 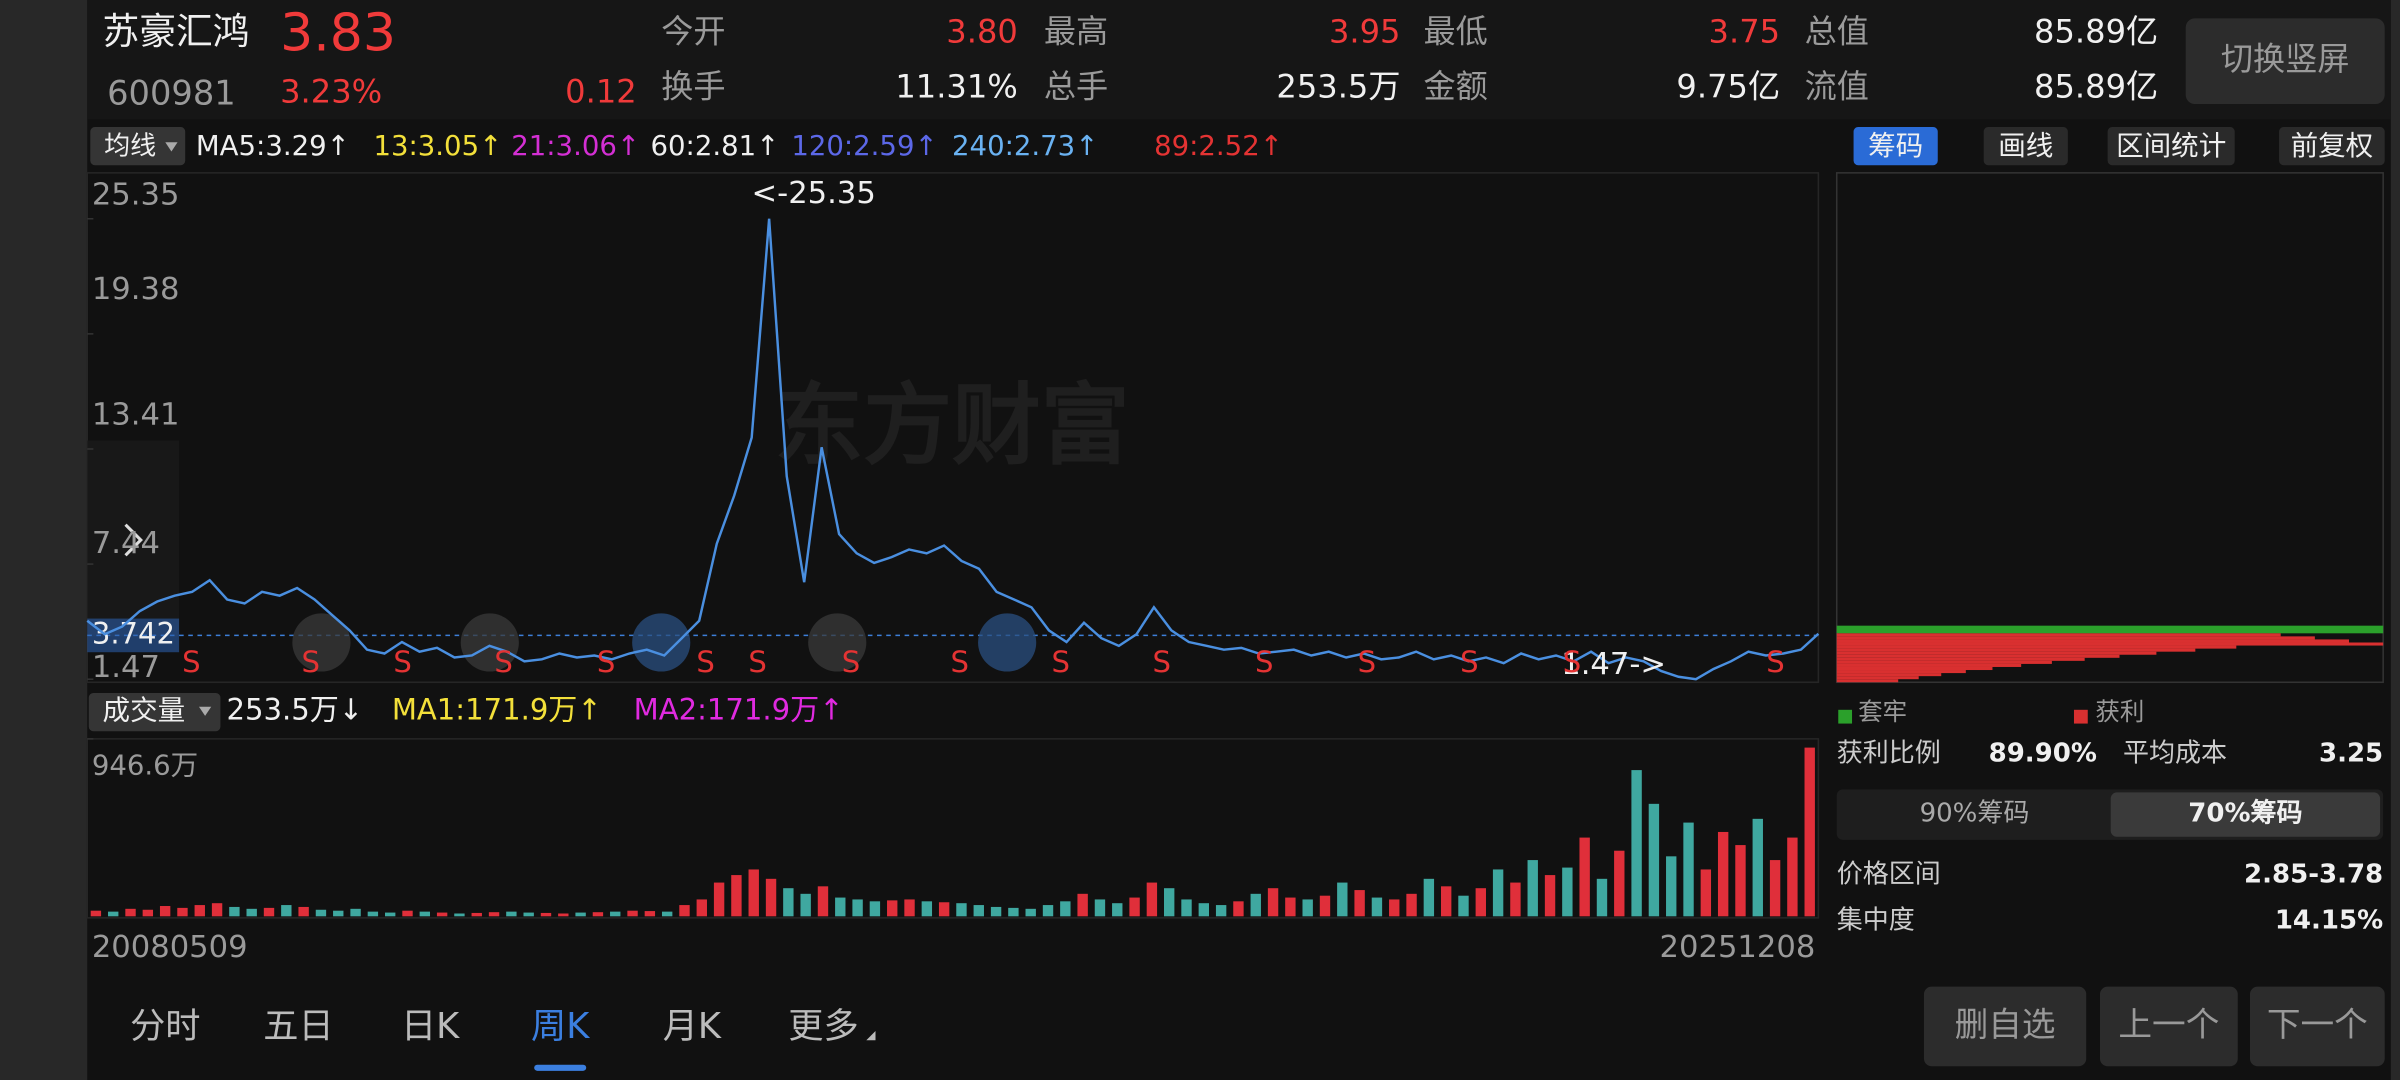 What do you see at coordinates (1975, 813) in the screenshot?
I see `chip-tab-label: 90%筹码` at bounding box center [1975, 813].